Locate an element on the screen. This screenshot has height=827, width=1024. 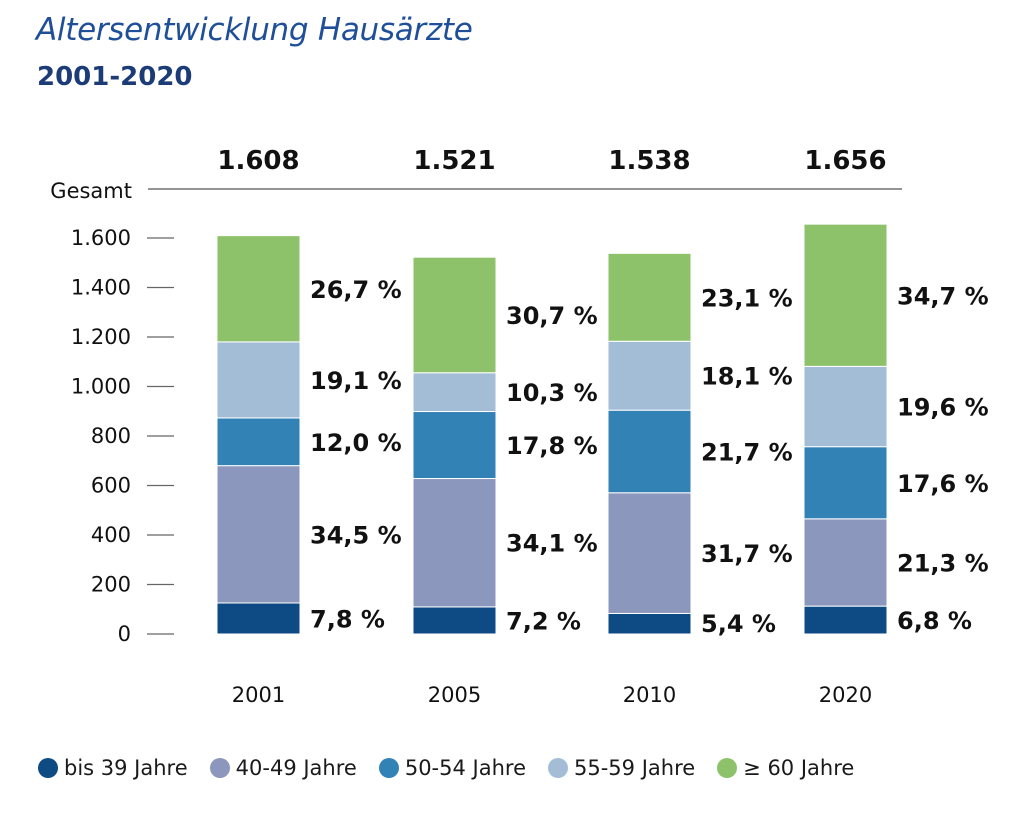
legend-item: 50-54 Jahre is located at coordinates (452, 768).